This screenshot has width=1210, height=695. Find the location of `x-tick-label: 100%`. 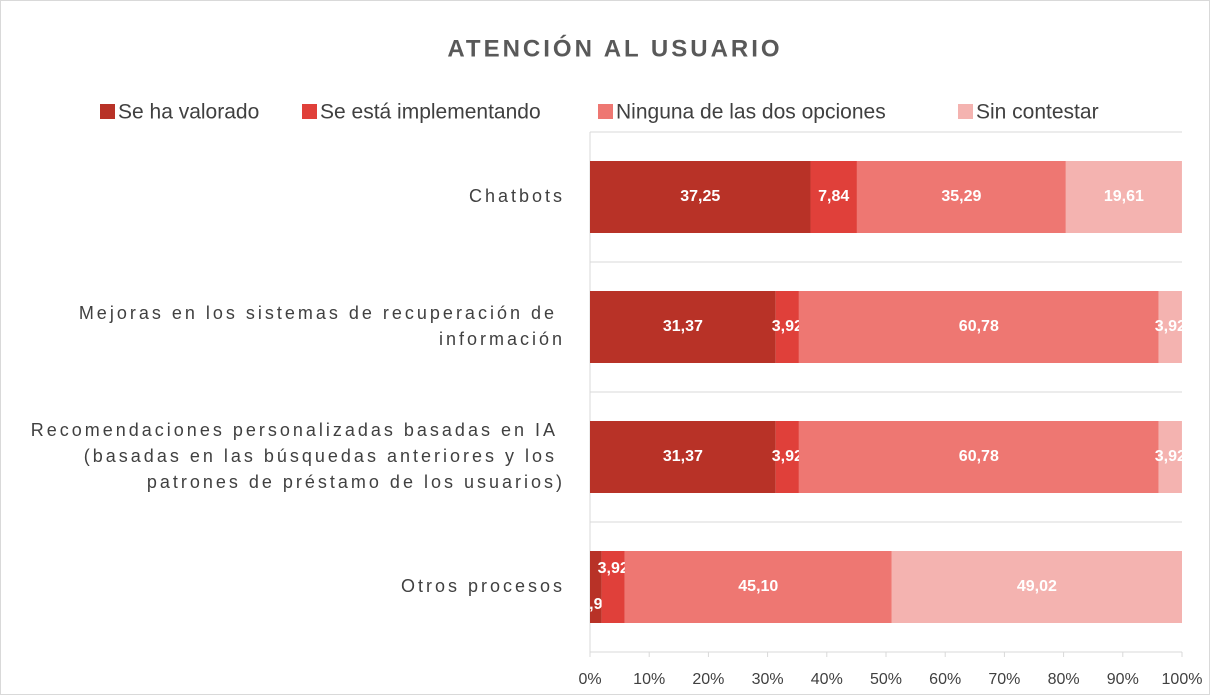

x-tick-label: 100% is located at coordinates (1182, 679).